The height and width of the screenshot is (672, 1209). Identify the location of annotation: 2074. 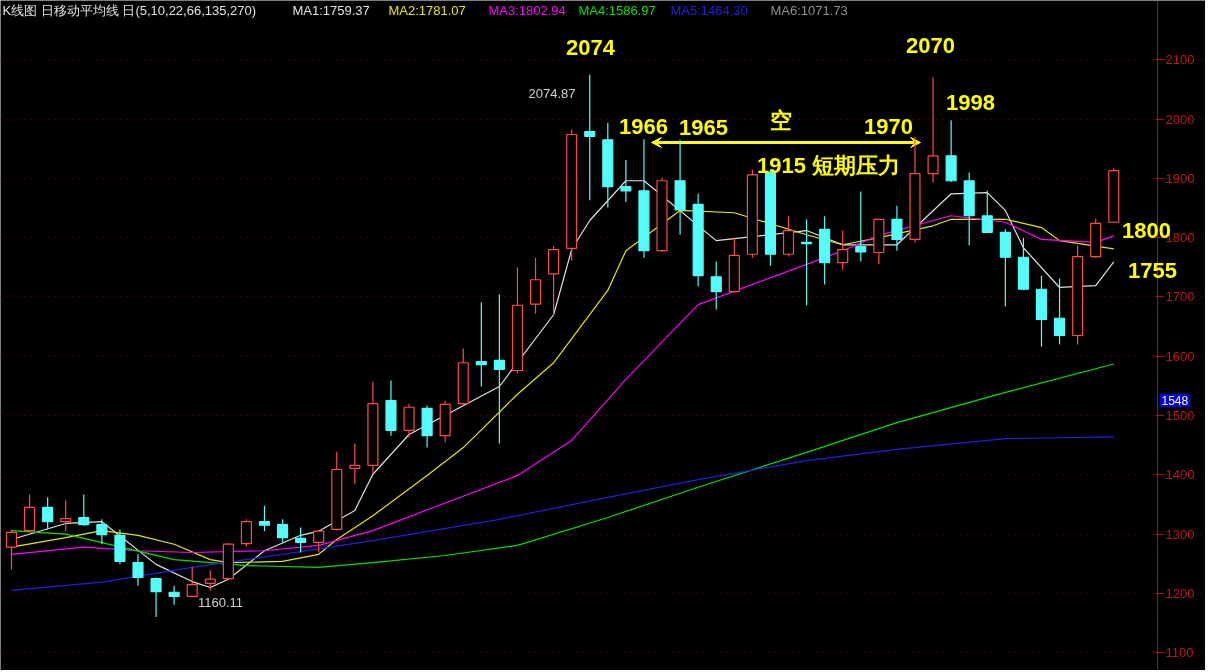
(591, 47).